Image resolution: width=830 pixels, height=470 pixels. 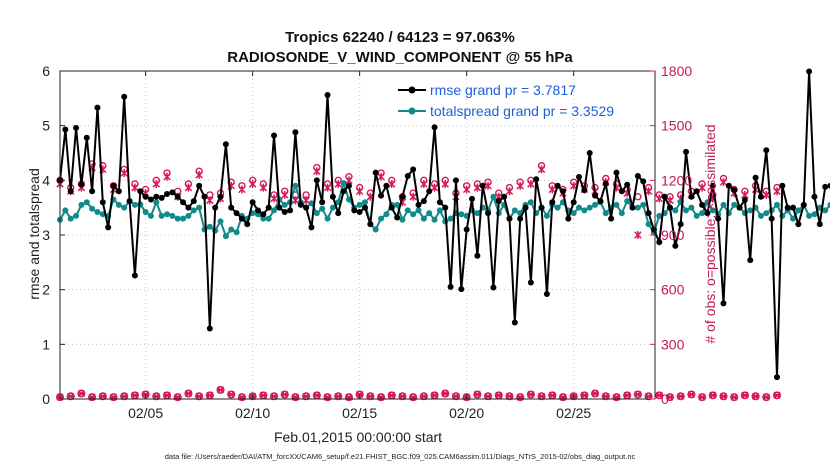 I want to click on x-tick-label: 02/15, so click(x=359, y=413).